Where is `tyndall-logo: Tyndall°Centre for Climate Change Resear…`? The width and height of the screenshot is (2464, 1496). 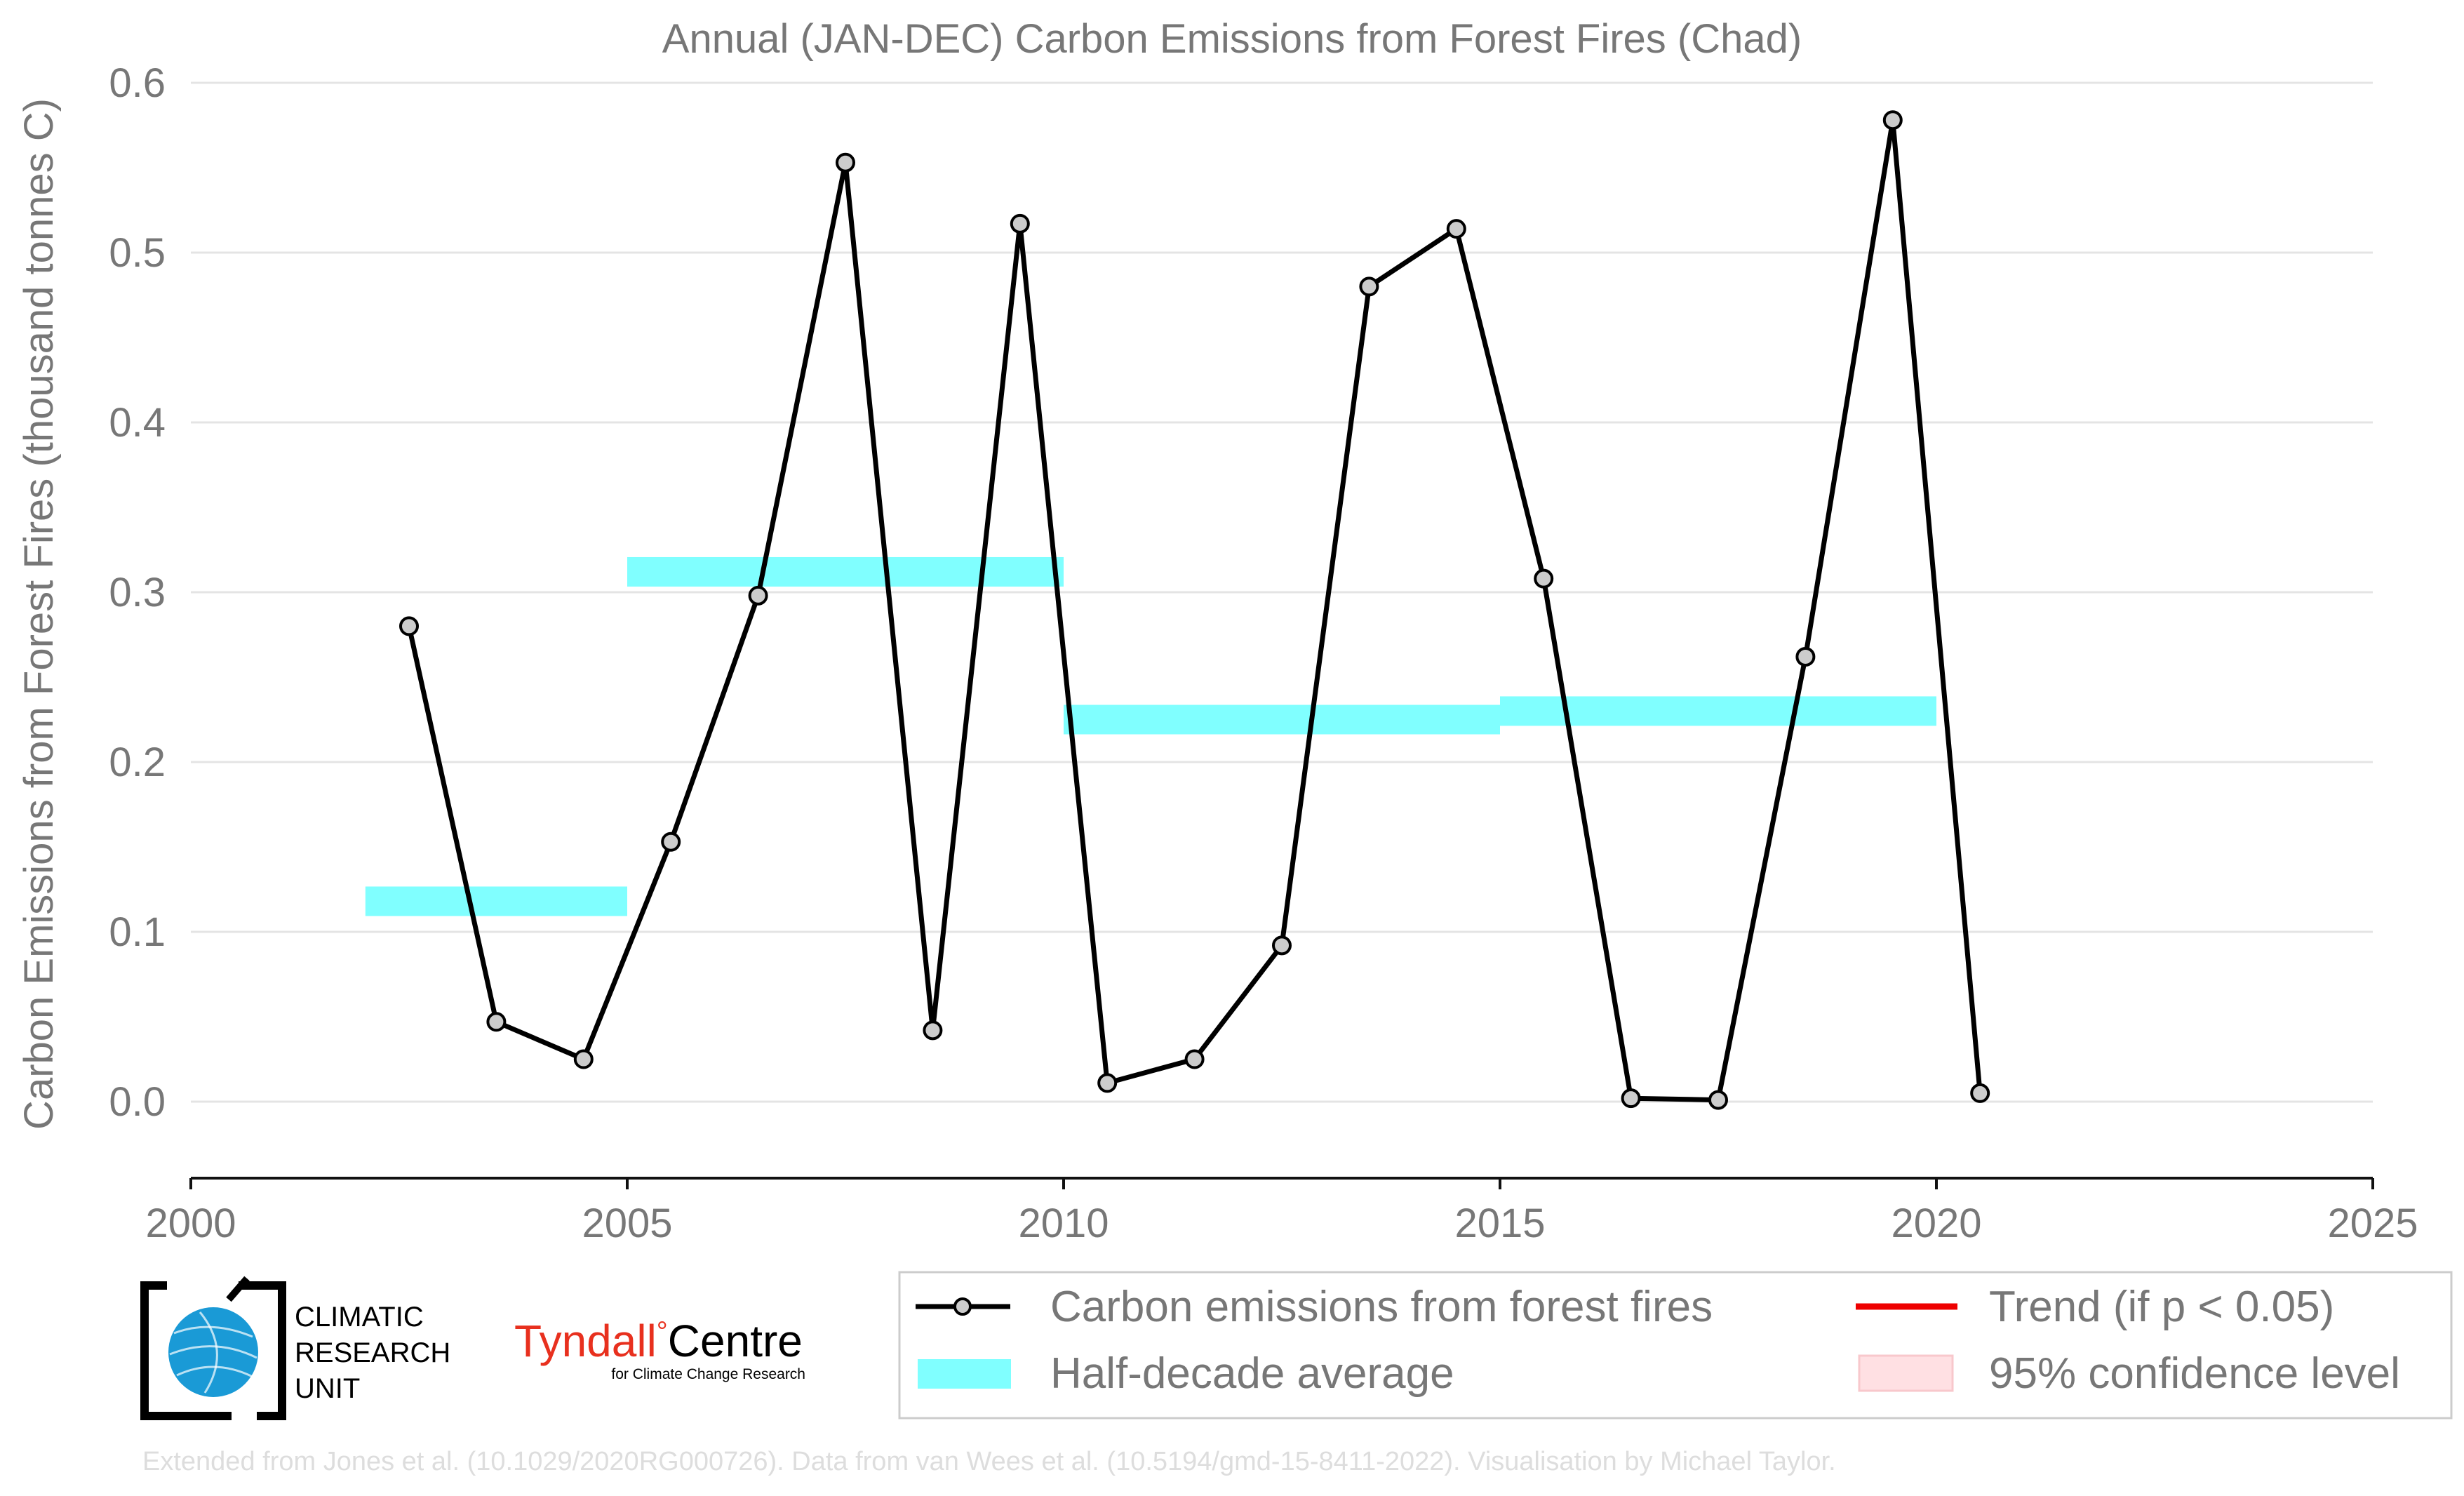 tyndall-logo: Tyndall°Centre for Climate Change Resear… is located at coordinates (659, 1349).